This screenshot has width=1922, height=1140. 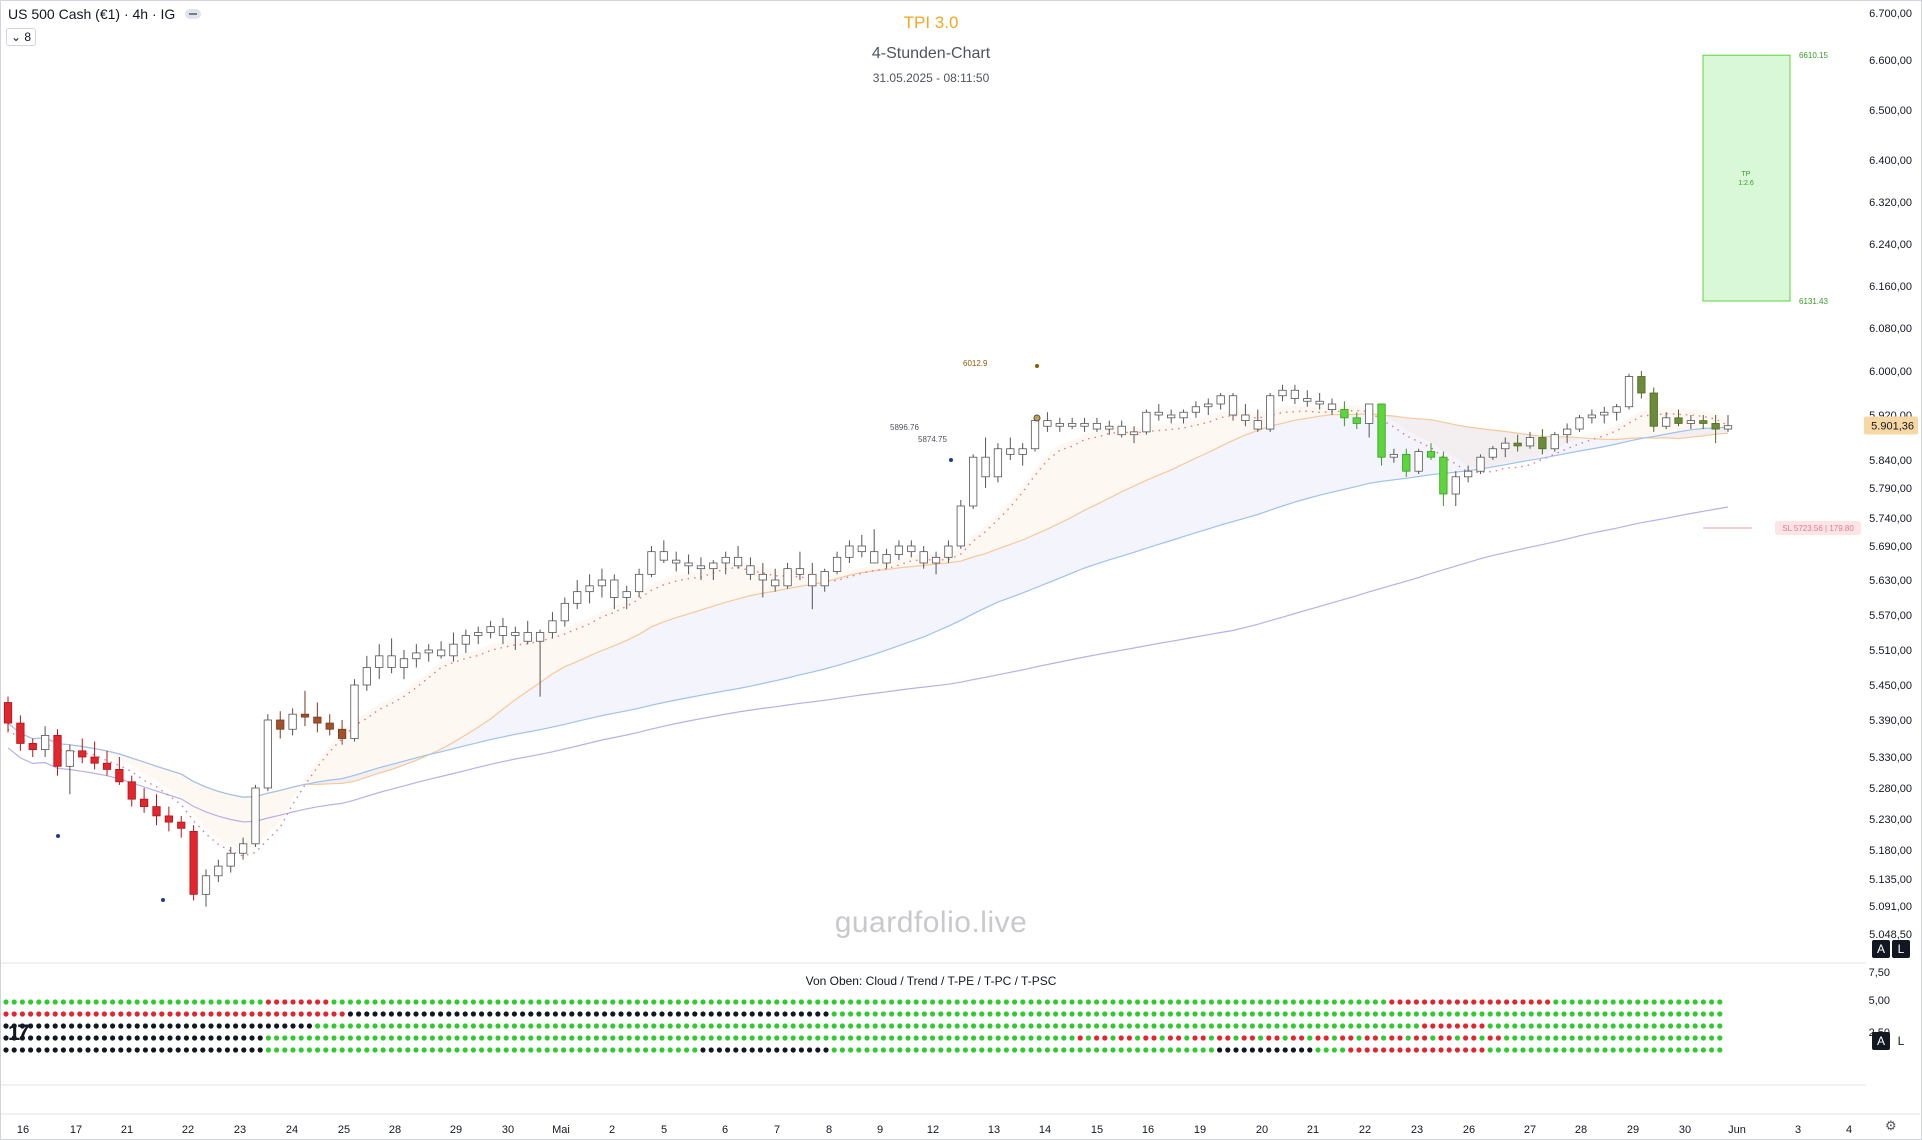 I want to click on auto-scale-button: A, so click(x=1881, y=949).